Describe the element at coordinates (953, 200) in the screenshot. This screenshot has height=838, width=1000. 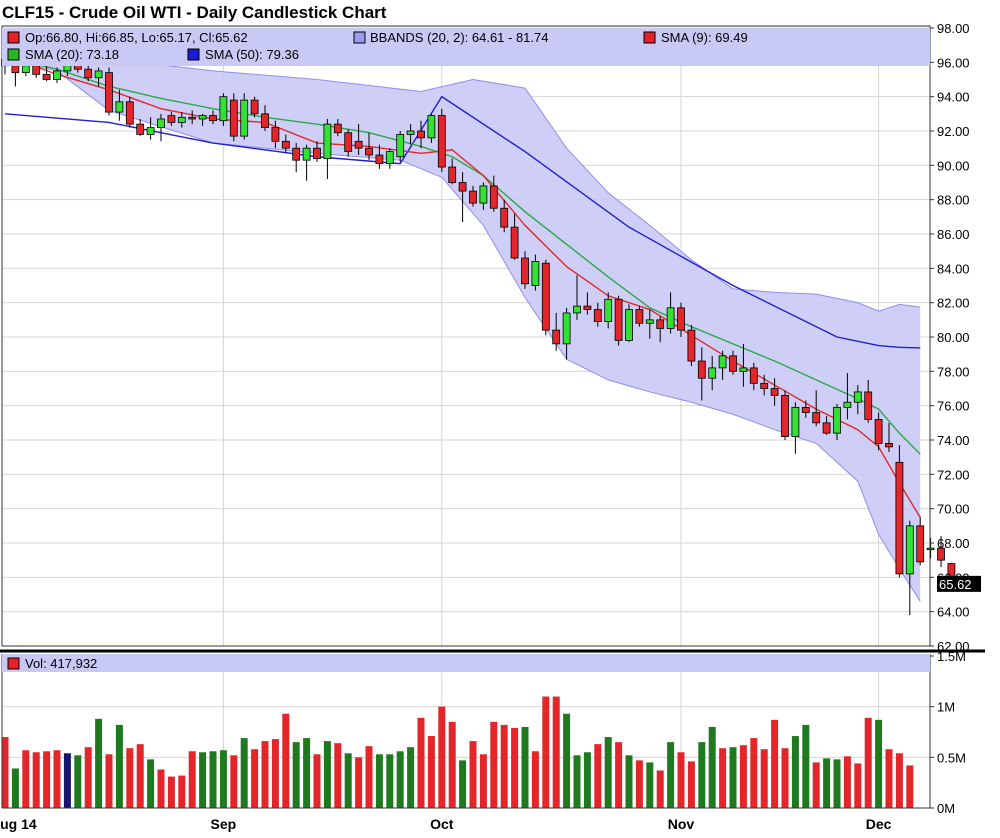
I see `price-tick-label: 88.00` at that location.